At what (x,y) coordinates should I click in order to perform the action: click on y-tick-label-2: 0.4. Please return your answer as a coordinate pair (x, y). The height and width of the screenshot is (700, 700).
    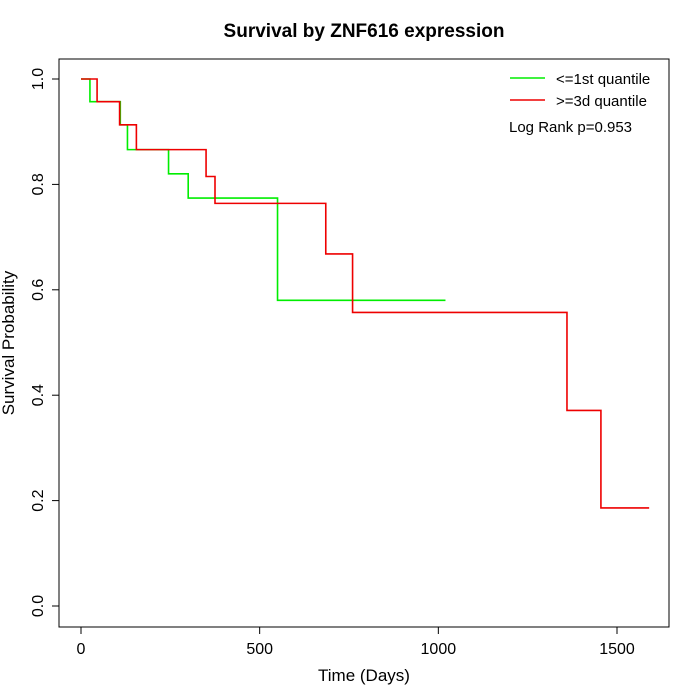
    Looking at the image, I should click on (38, 395).